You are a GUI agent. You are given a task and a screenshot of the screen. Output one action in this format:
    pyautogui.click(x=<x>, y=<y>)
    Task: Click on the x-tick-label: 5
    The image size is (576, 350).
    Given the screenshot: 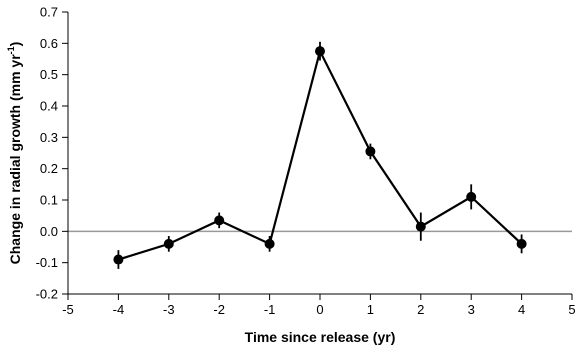 What is the action you would take?
    pyautogui.click(x=571, y=309)
    